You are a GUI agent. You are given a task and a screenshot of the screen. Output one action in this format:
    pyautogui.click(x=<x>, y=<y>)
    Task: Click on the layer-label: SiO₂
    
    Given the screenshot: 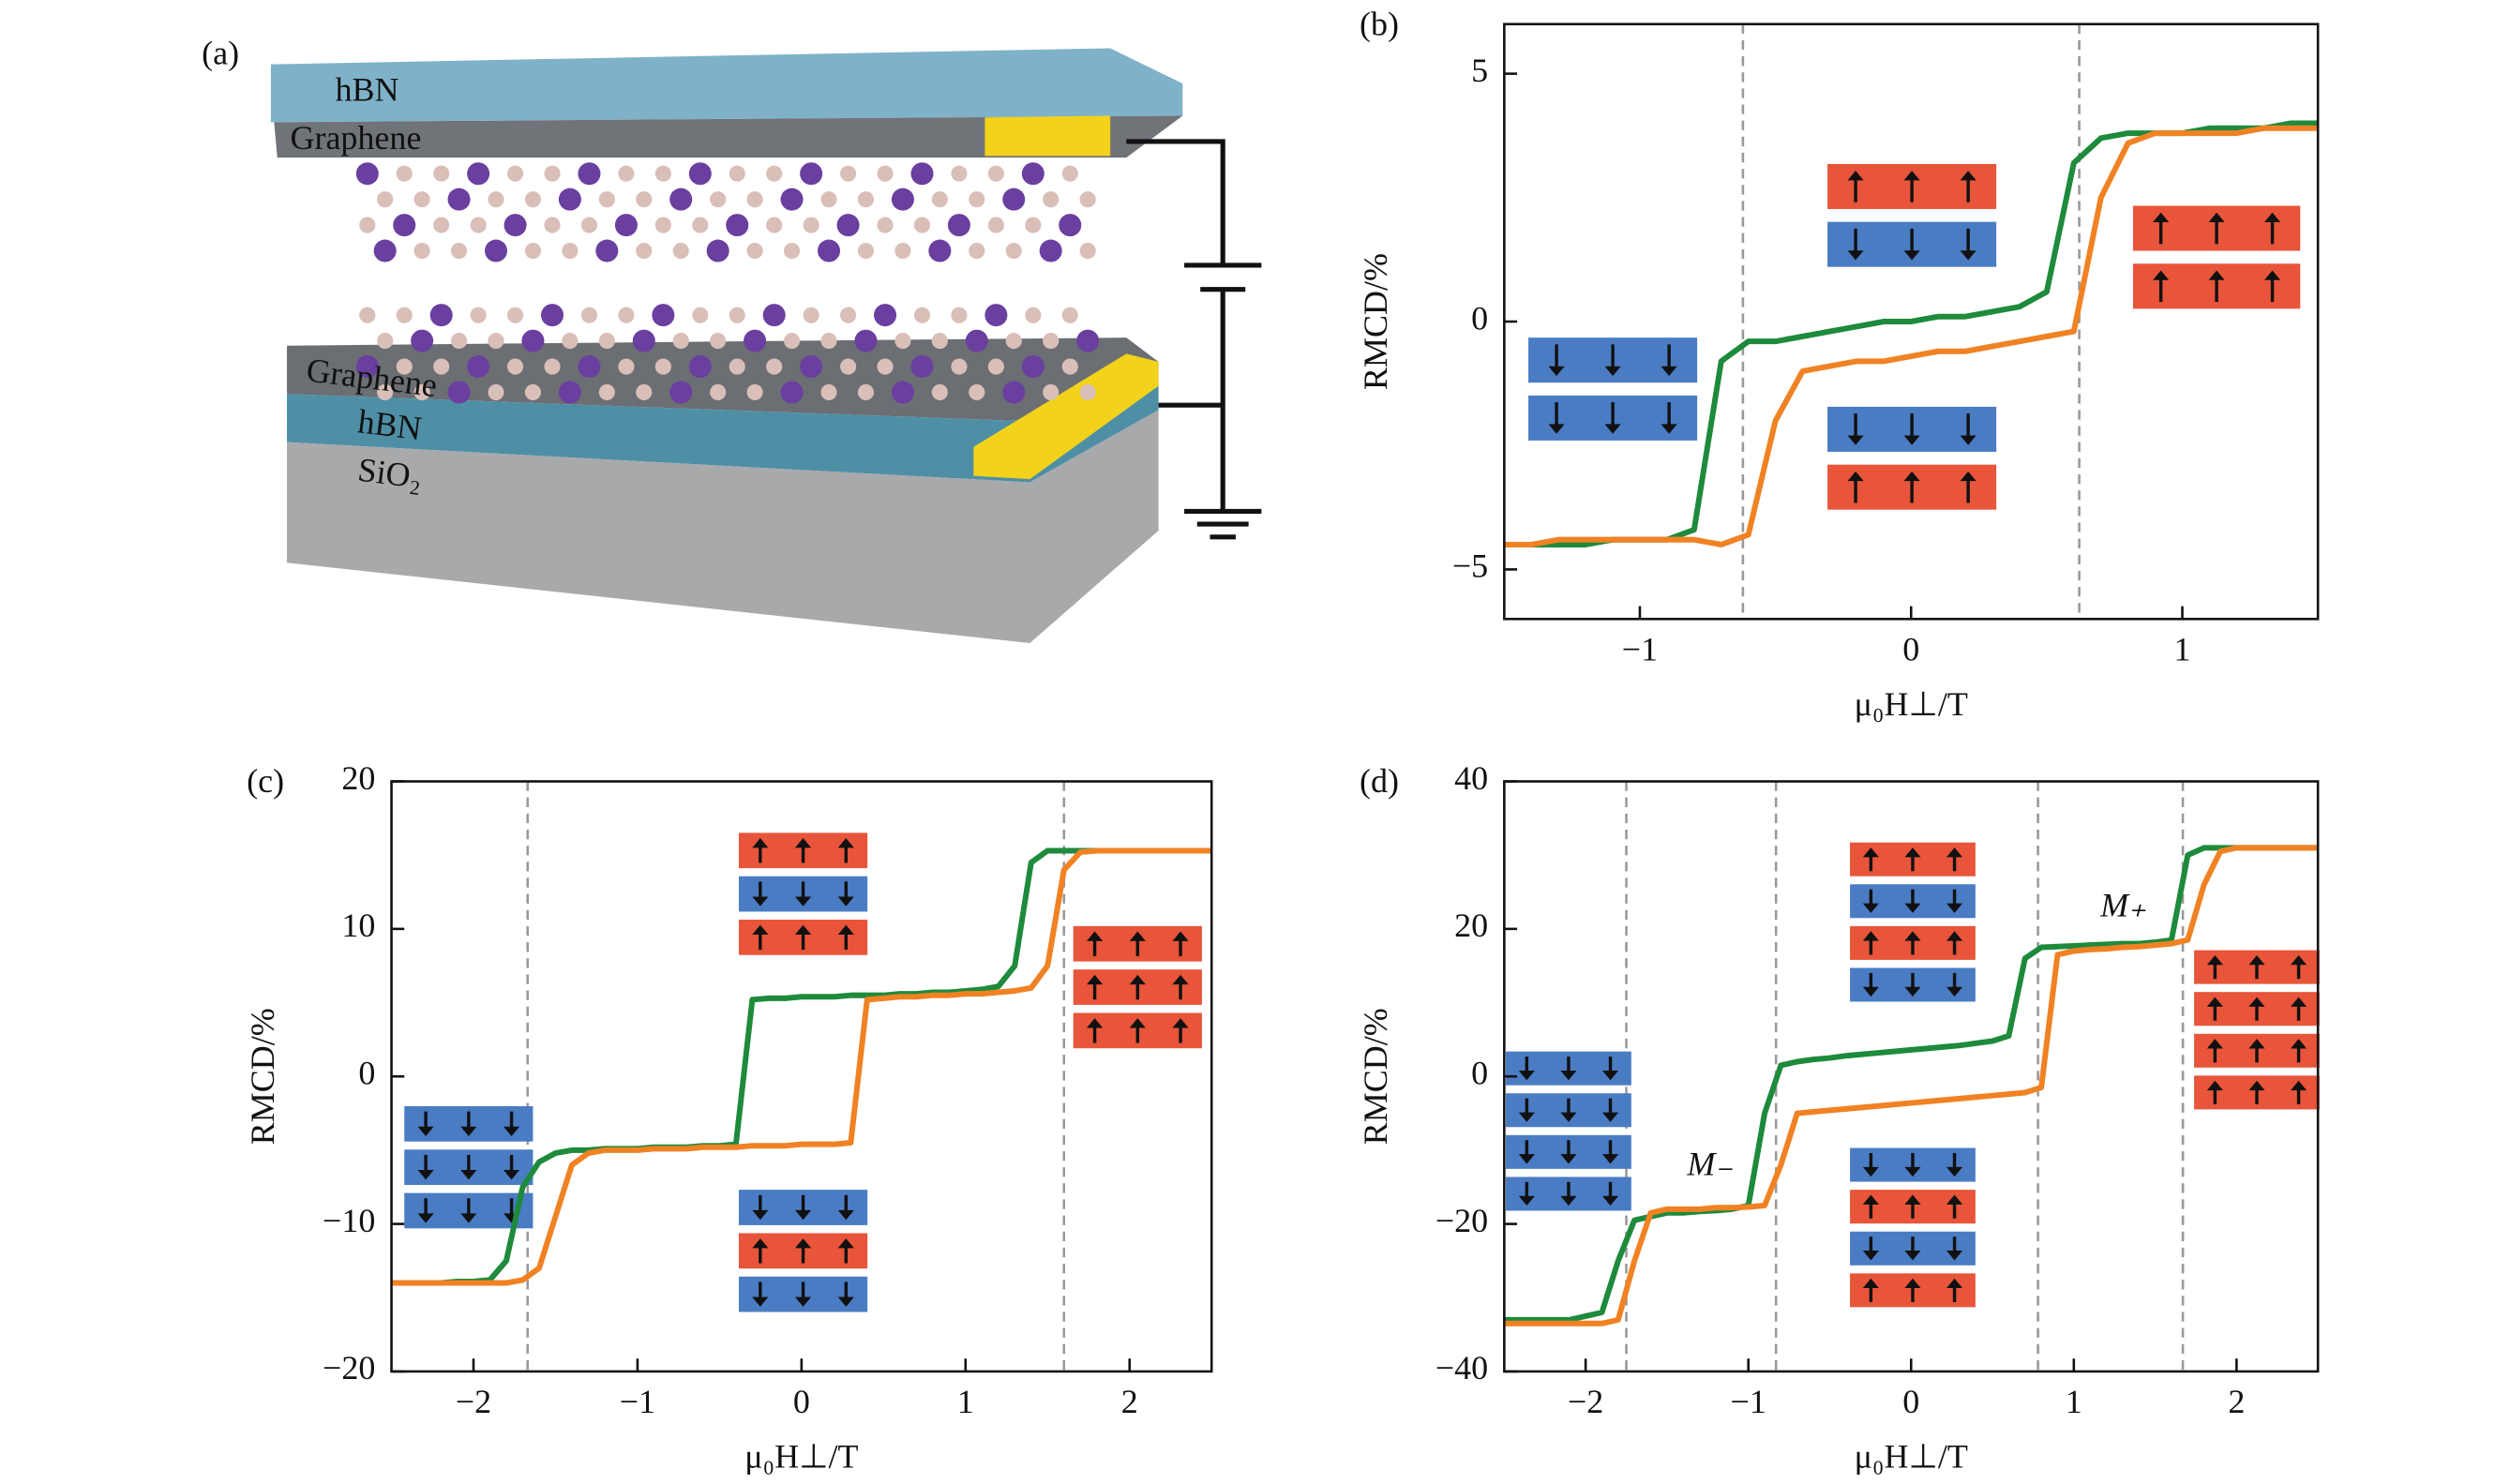 What is the action you would take?
    pyautogui.click(x=391, y=473)
    